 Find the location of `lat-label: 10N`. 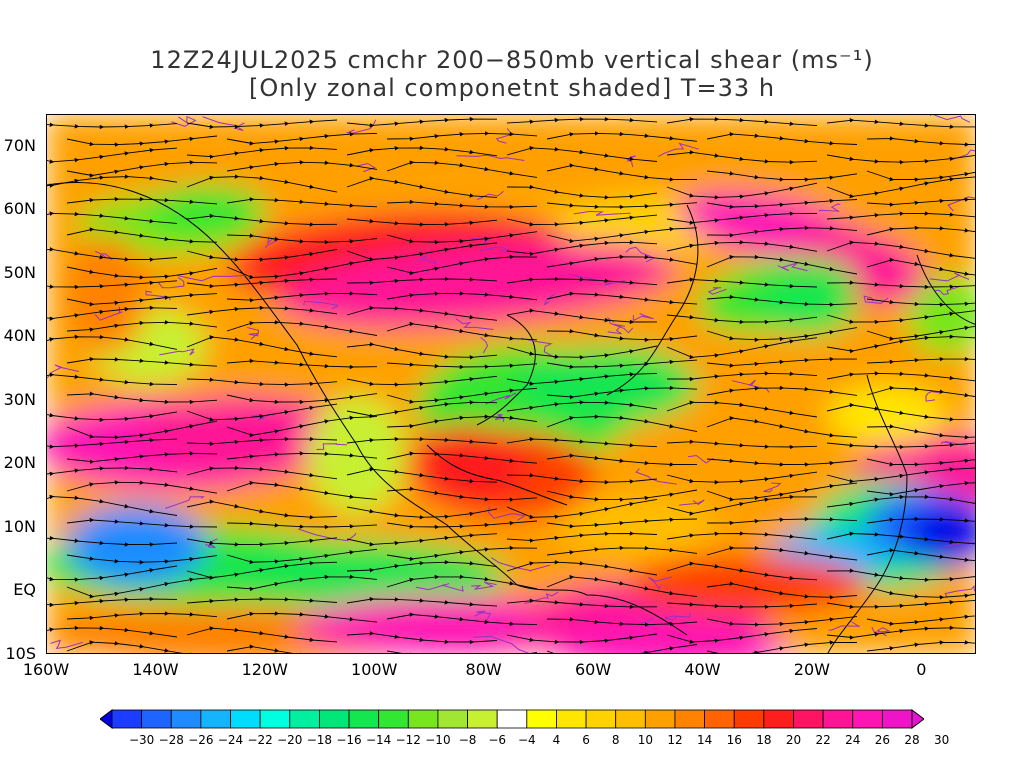

lat-label: 10N is located at coordinates (19, 526).